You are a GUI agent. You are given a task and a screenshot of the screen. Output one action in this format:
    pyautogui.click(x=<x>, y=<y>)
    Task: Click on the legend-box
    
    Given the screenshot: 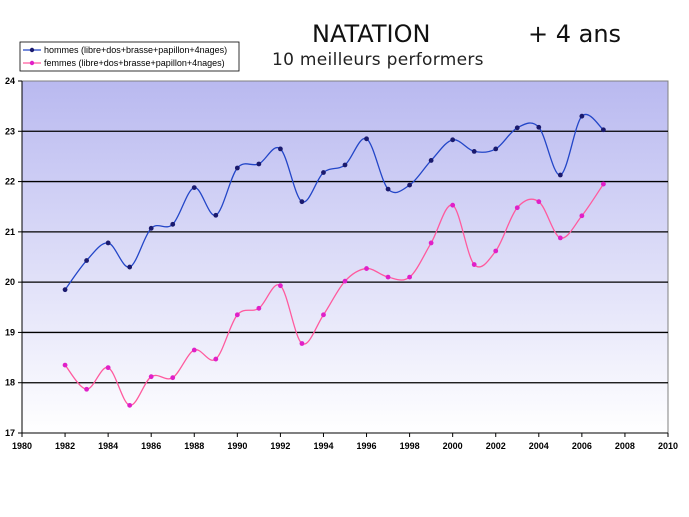 What is the action you would take?
    pyautogui.click(x=129, y=56)
    